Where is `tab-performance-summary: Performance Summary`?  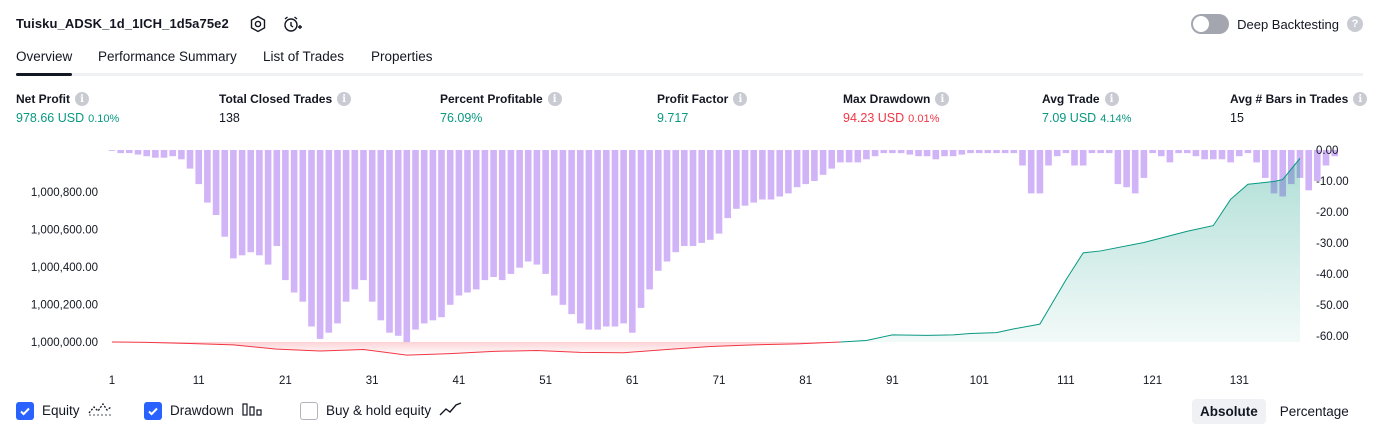 tab-performance-summary: Performance Summary is located at coordinates (167, 56).